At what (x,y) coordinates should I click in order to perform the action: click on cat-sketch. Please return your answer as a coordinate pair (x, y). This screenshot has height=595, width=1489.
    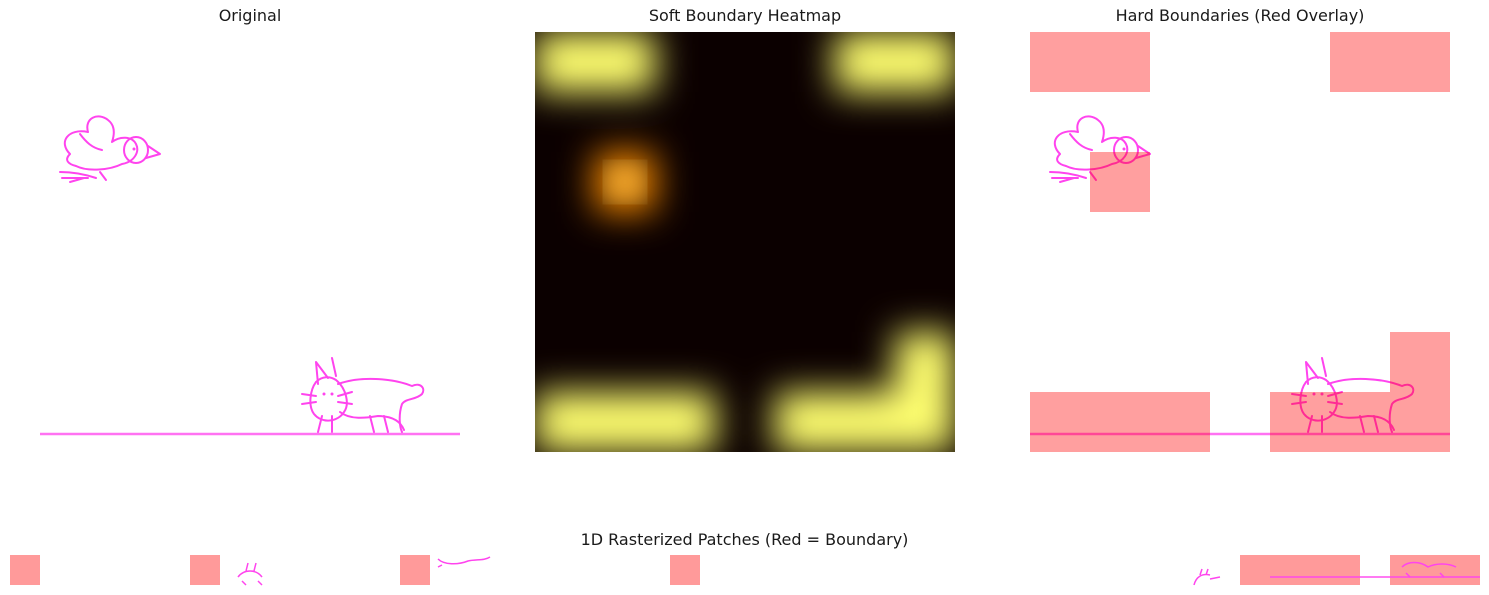
    Looking at the image, I should click on (363, 395).